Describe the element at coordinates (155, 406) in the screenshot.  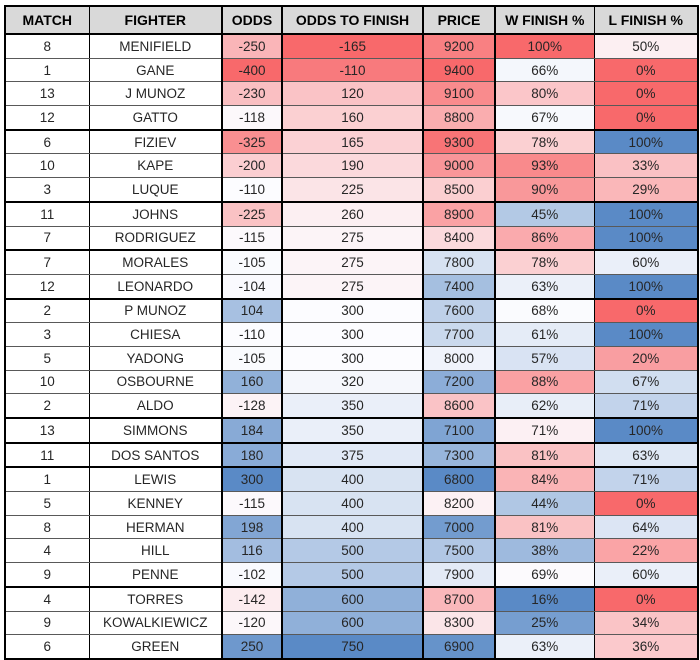
I see `fighter-cell: ALDO` at that location.